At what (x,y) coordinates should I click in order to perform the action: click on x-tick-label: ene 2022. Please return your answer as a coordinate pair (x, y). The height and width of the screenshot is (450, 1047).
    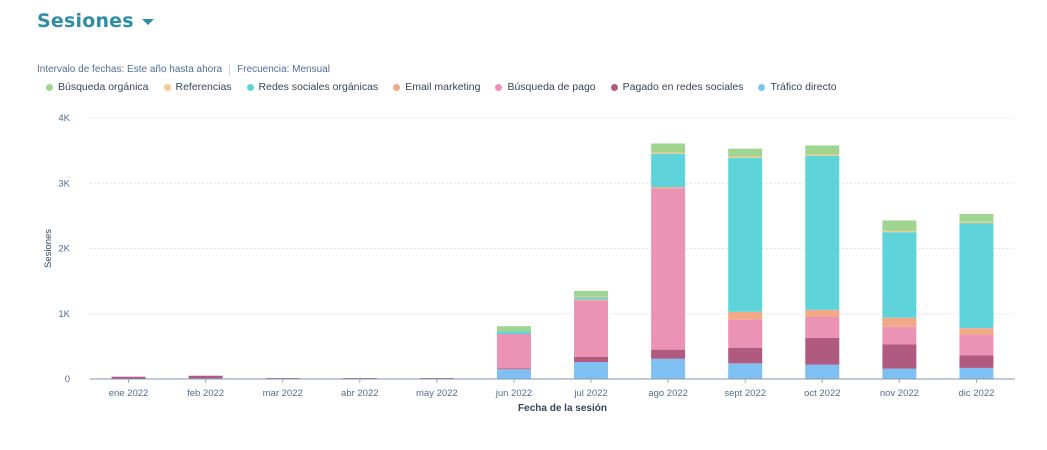
    Looking at the image, I should click on (129, 393).